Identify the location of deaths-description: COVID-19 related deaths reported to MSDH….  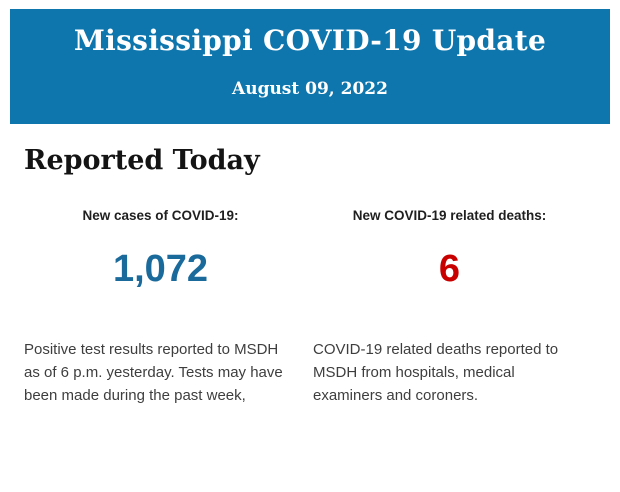
(436, 372).